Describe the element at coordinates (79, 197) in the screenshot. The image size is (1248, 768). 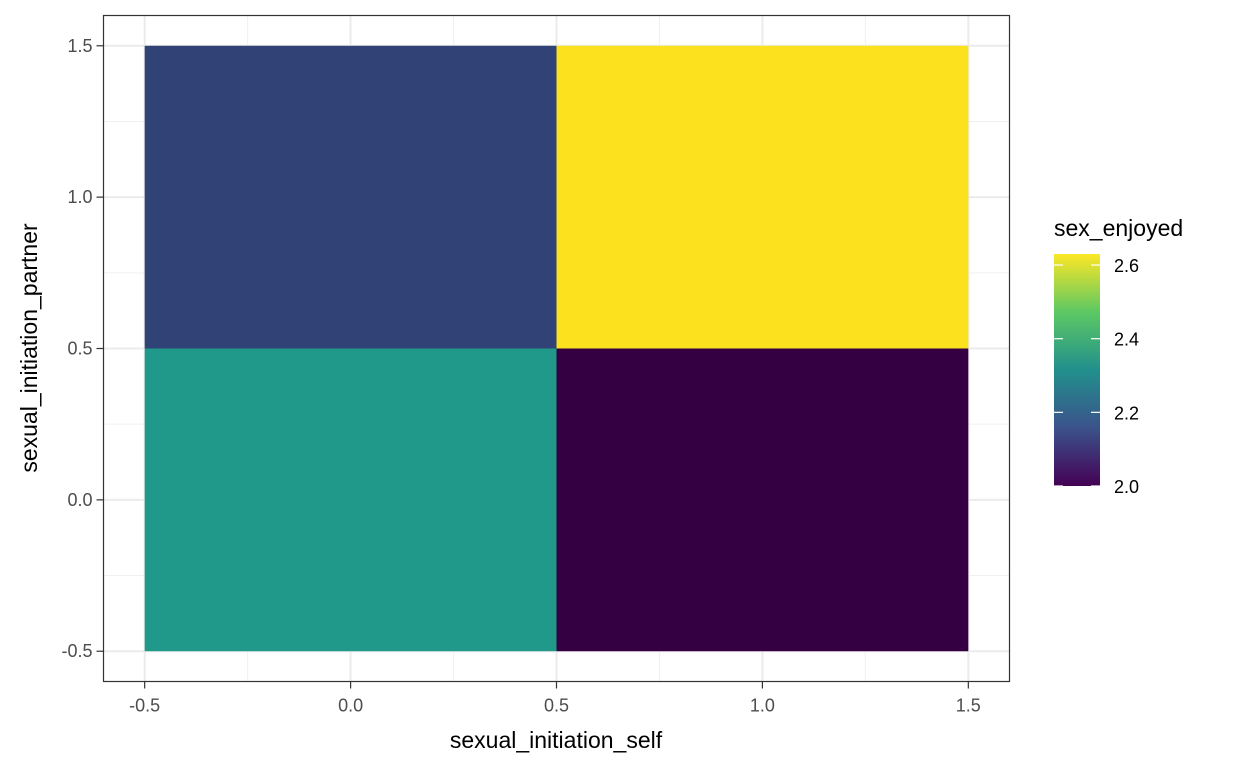
I see `y-tick-label: 1.0` at that location.